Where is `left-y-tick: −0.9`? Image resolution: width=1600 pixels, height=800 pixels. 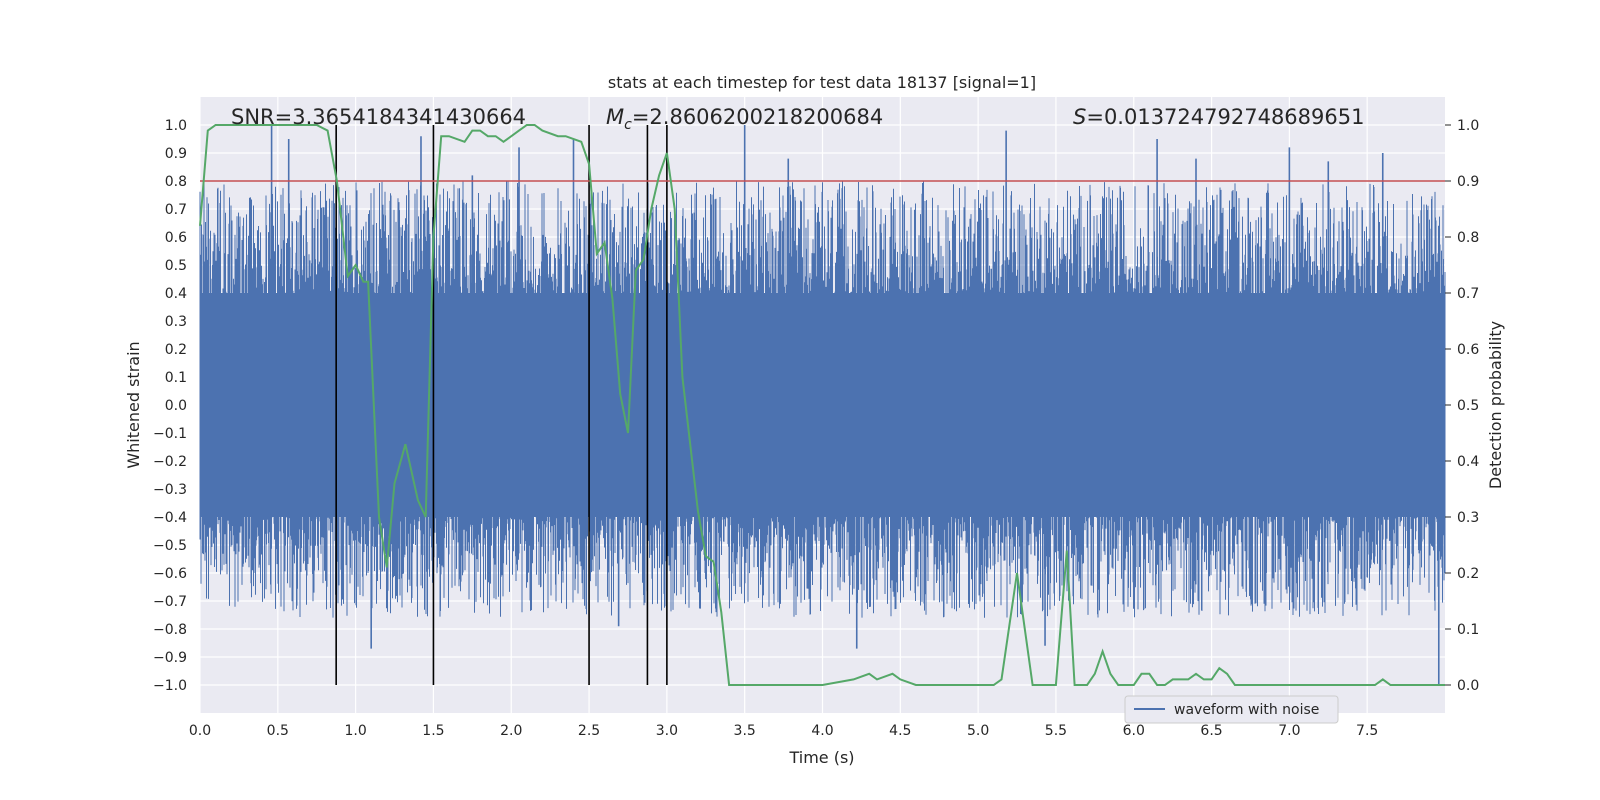 left-y-tick: −0.9 is located at coordinates (170, 658).